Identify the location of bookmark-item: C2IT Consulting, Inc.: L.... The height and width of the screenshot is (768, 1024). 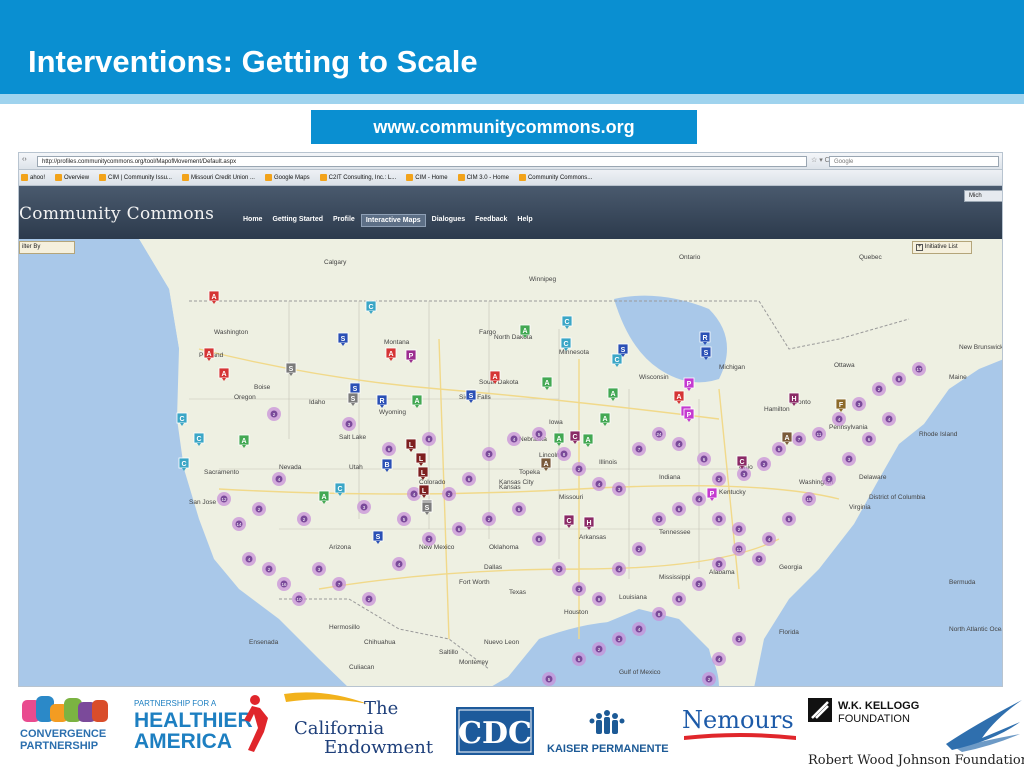
(357, 177).